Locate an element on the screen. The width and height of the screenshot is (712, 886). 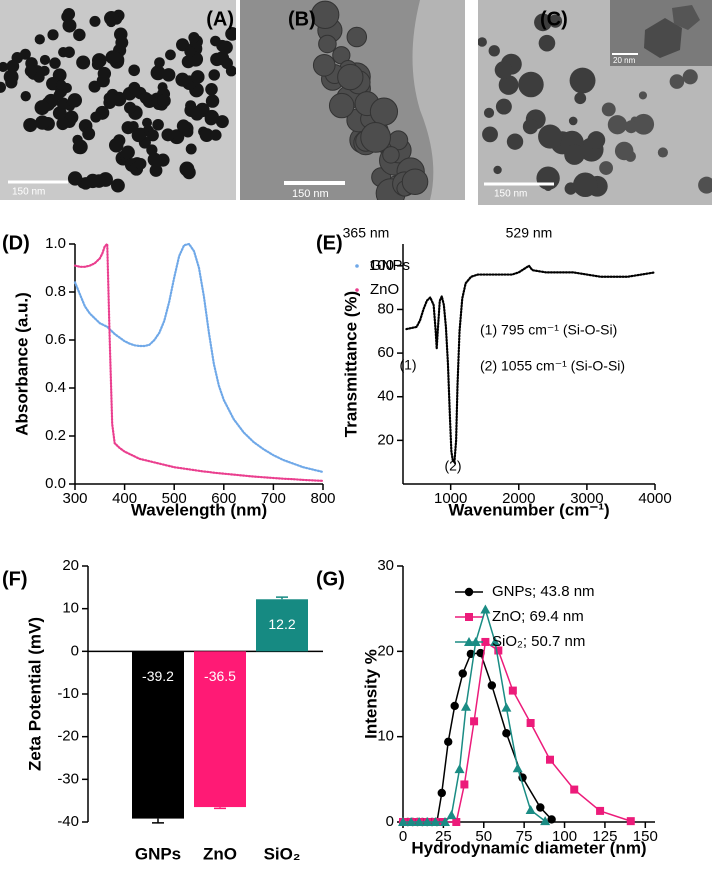
scale-bar-label: 150 nm is located at coordinates (310, 194).